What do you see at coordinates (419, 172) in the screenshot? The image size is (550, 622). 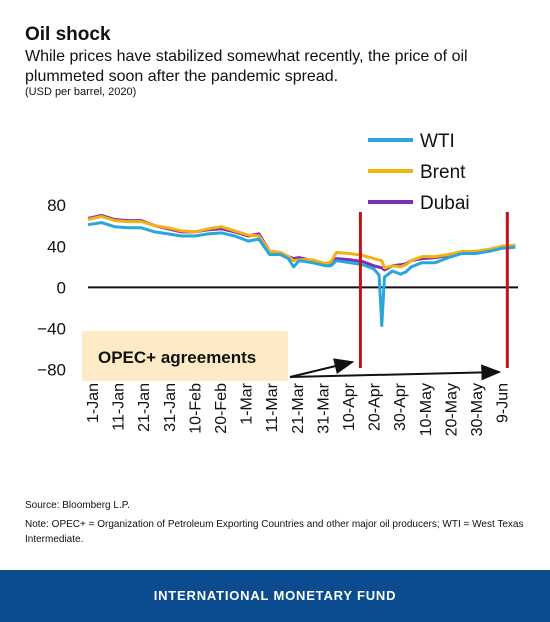 I see `legend: WTI Brent Dubai` at bounding box center [419, 172].